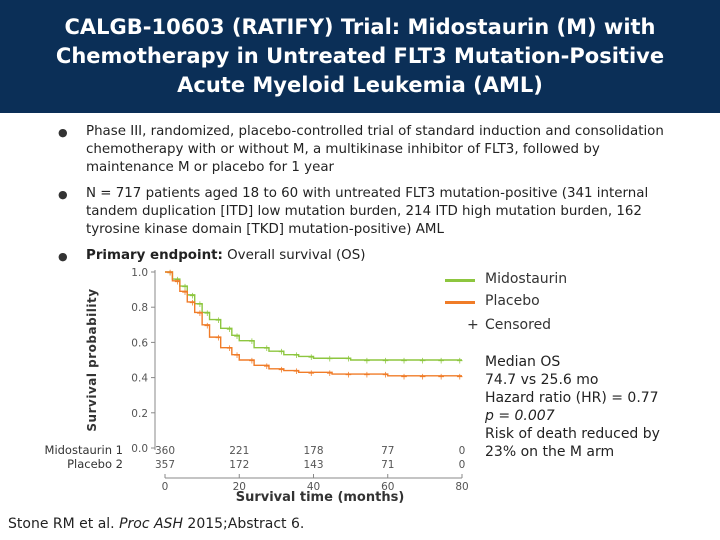  Describe the element at coordinates (243, 524) in the screenshot. I see `citation-rest: 2015;Abstract 6.` at that location.